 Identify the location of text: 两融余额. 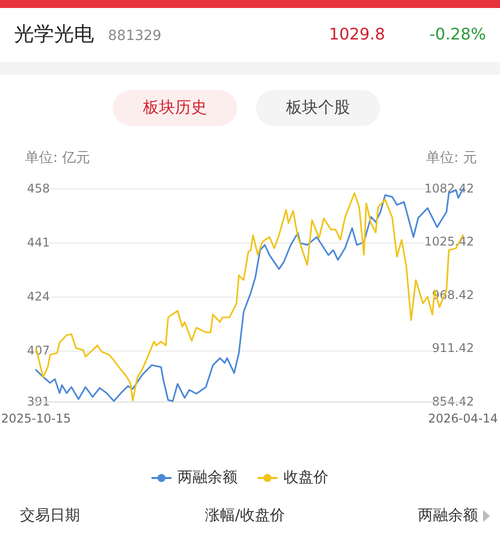
(448, 515).